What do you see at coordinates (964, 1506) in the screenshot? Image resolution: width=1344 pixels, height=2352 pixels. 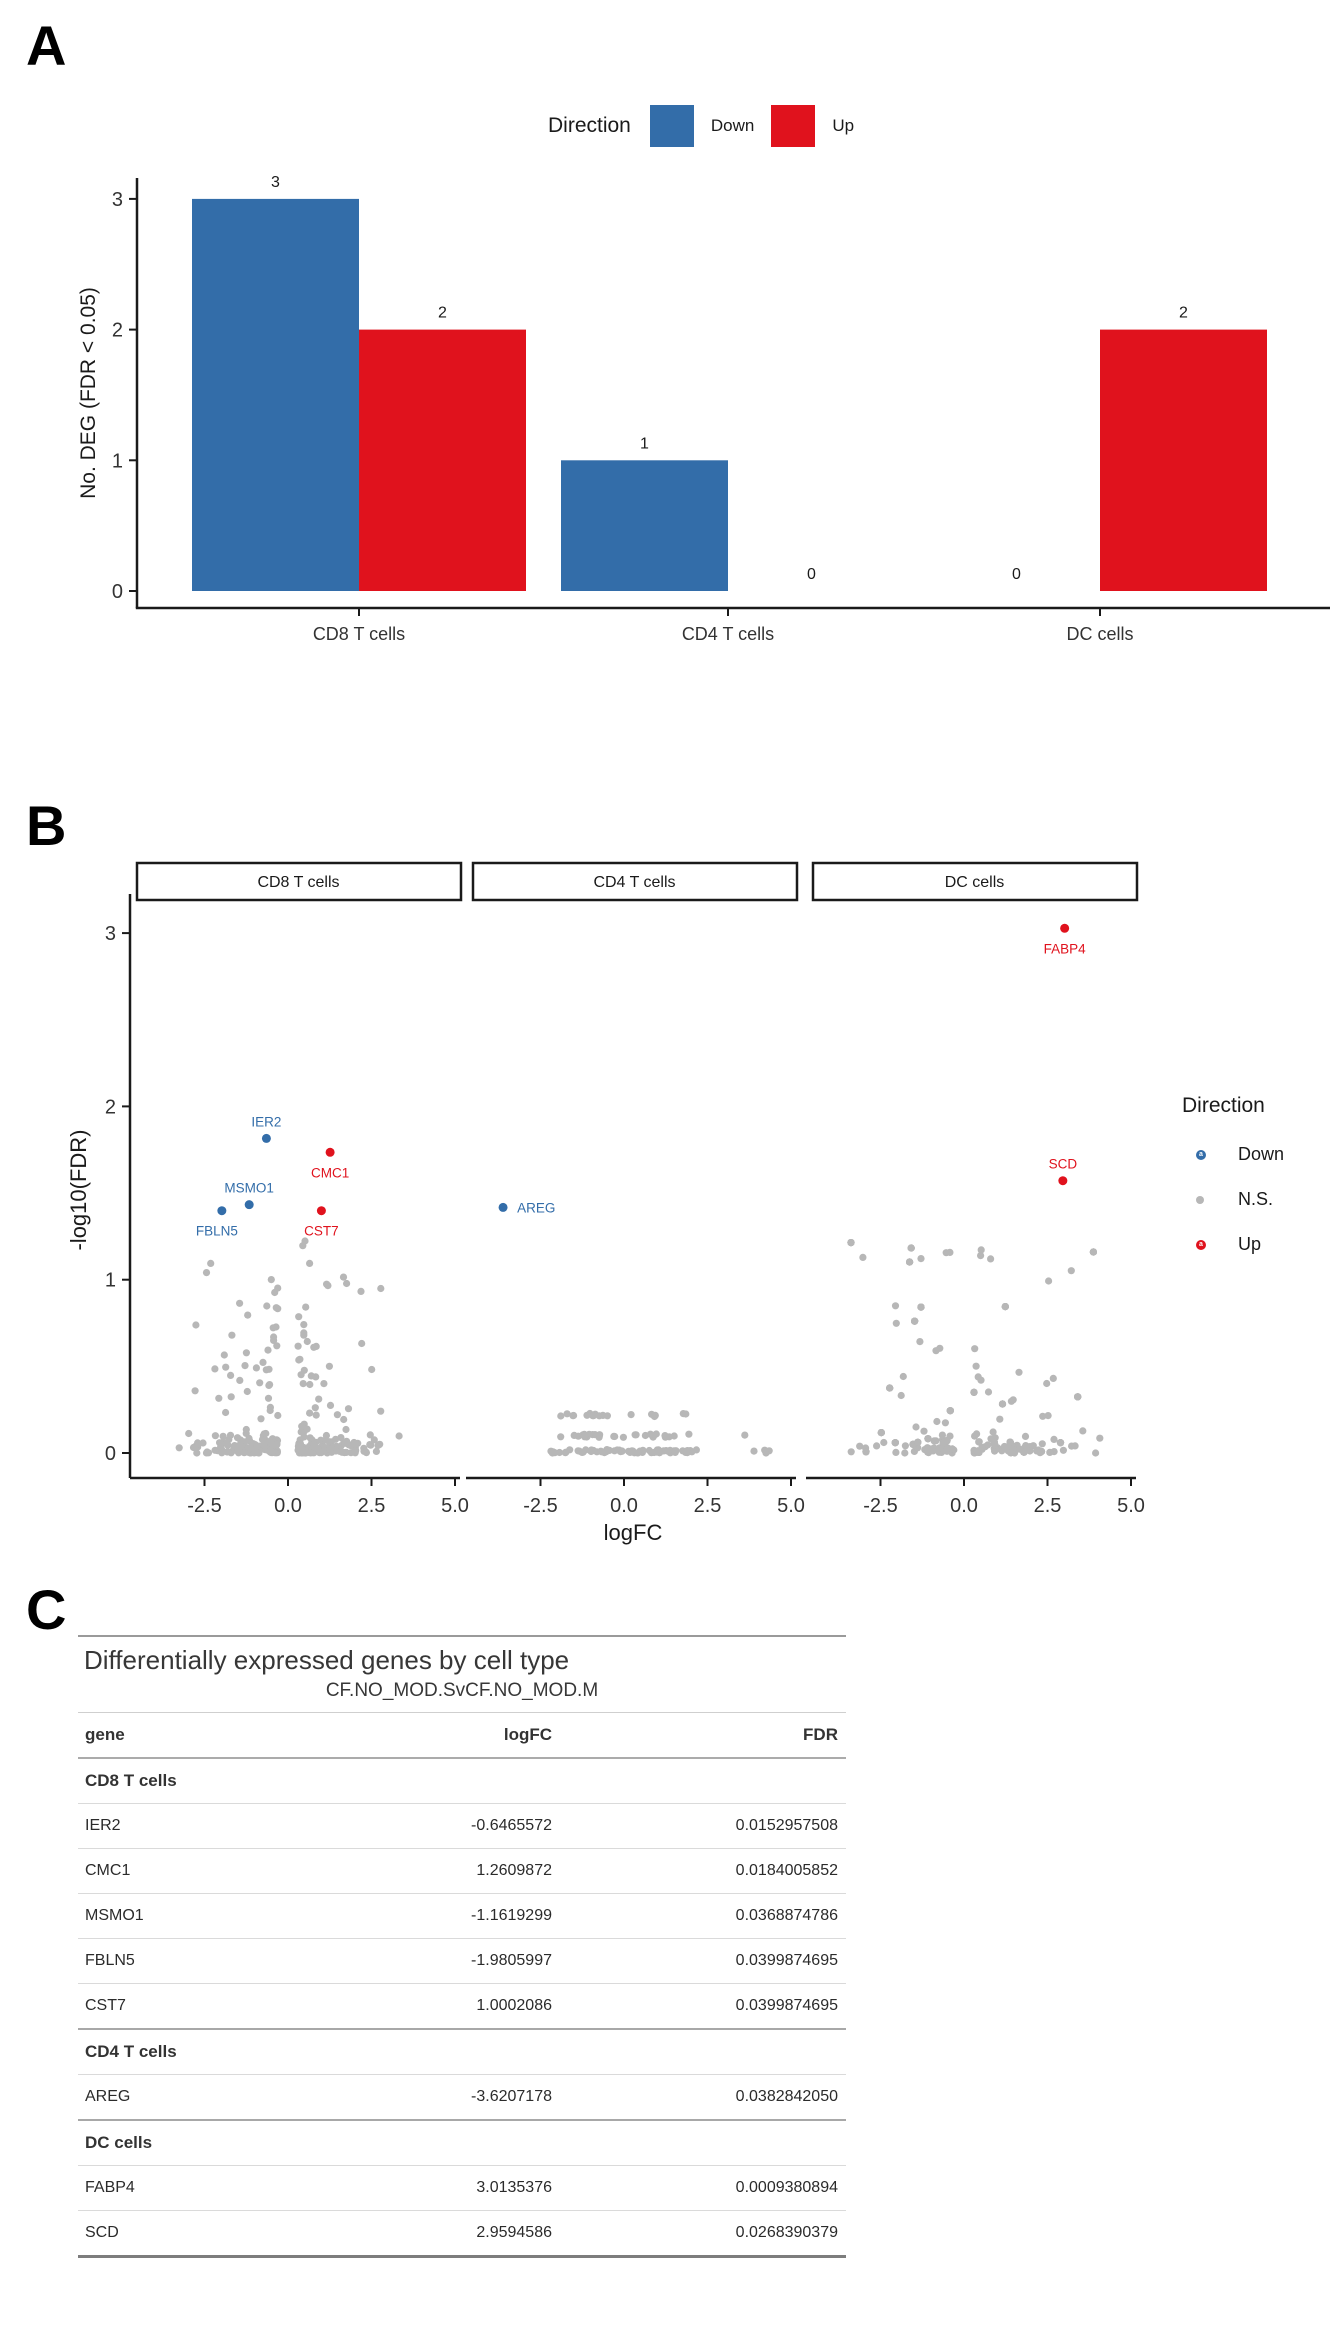 I see `x-tick-label: 0.0` at bounding box center [964, 1506].